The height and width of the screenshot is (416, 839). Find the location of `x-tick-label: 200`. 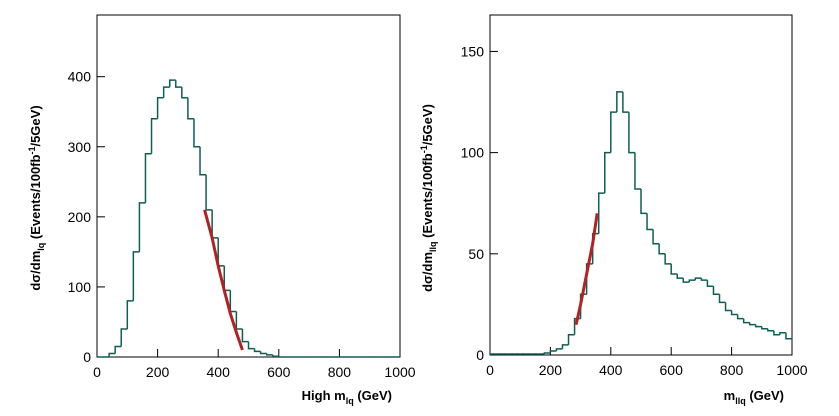

x-tick-label: 200 is located at coordinates (158, 372).